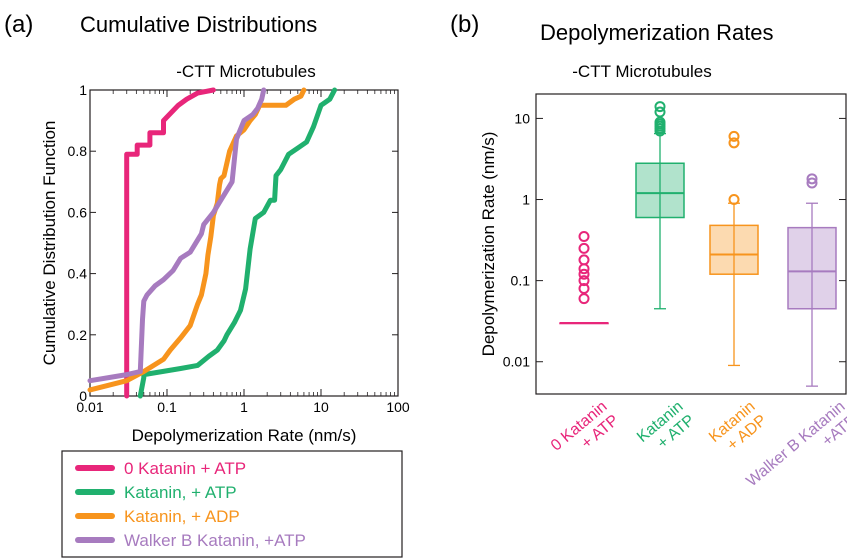  Describe the element at coordinates (642, 71) in the screenshot. I see `panel-b-subtitle: -CTT Microtubules` at that location.